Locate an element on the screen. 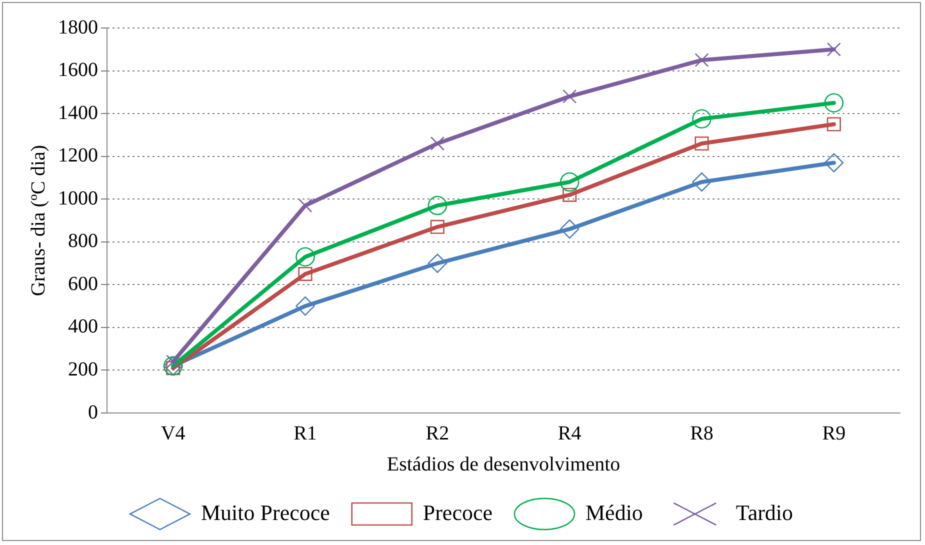 Image resolution: width=925 pixels, height=545 pixels. x-tick-label: R1 is located at coordinates (305, 433).